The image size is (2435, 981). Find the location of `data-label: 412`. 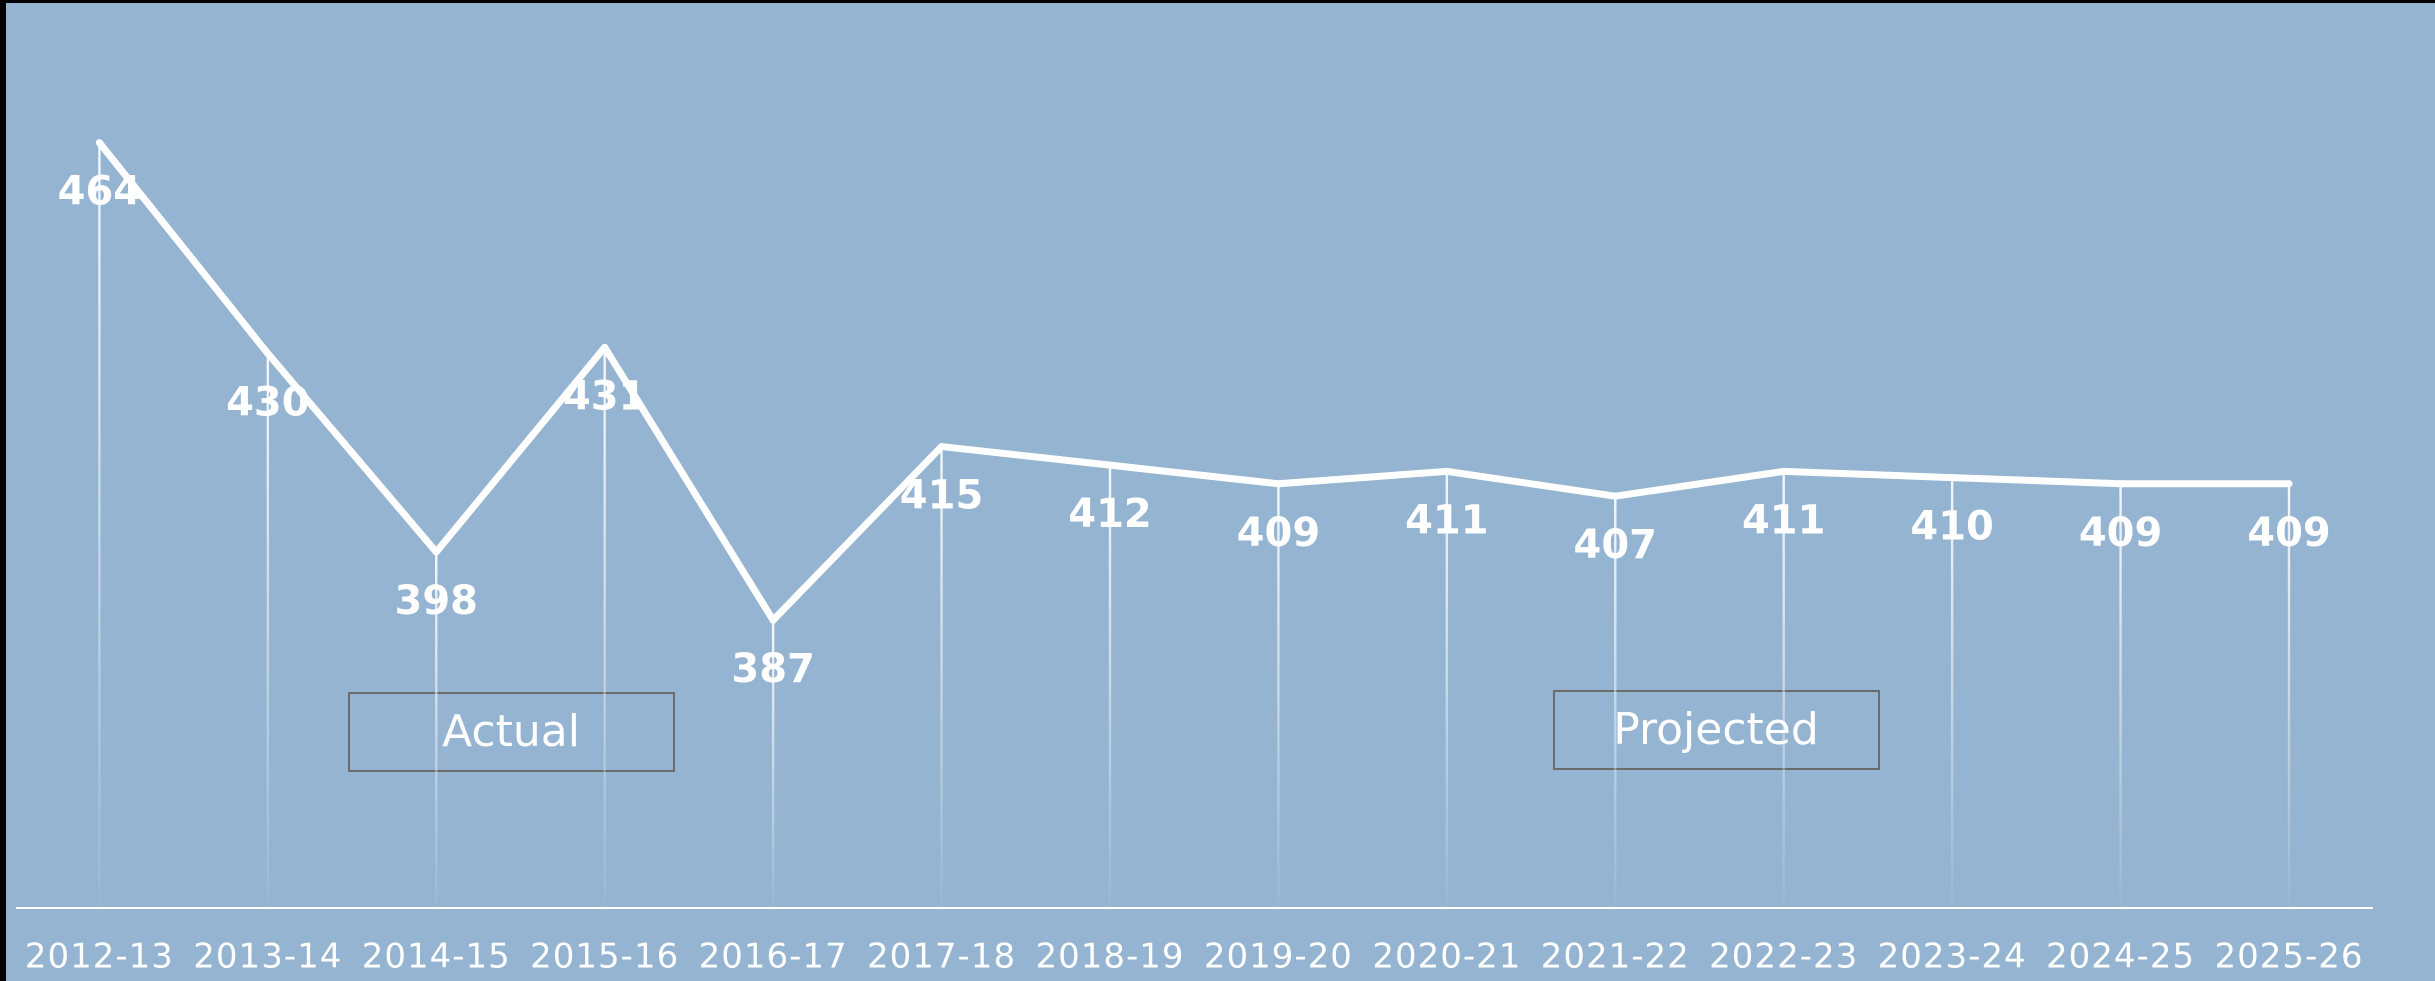

data-label: 412 is located at coordinates (1110, 514).